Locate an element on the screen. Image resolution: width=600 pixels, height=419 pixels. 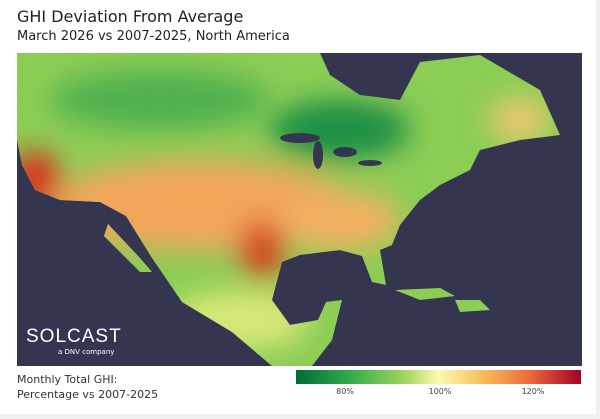
legend-label-line1: Monthly Total GHI: is located at coordinates (67, 379).